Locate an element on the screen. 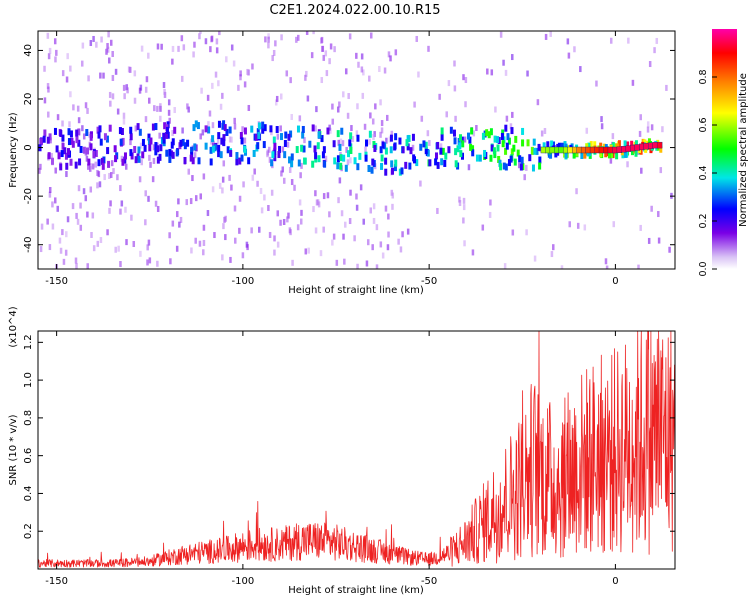 The image size is (750, 600). heatmap-ylabel: Frequency (Hz) is located at coordinates (13, 150).